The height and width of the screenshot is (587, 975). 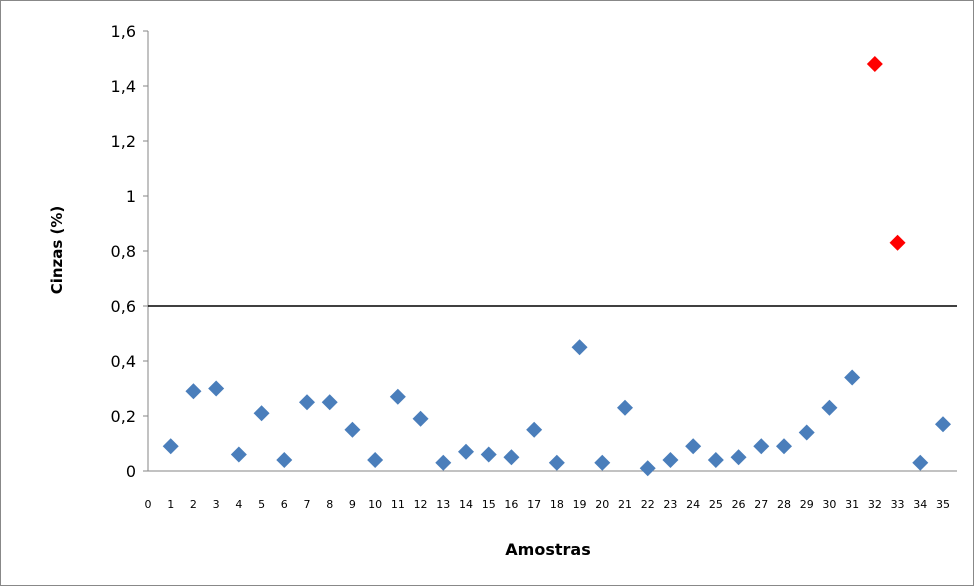 I want to click on x-tick-label: 20, so click(x=602, y=504).